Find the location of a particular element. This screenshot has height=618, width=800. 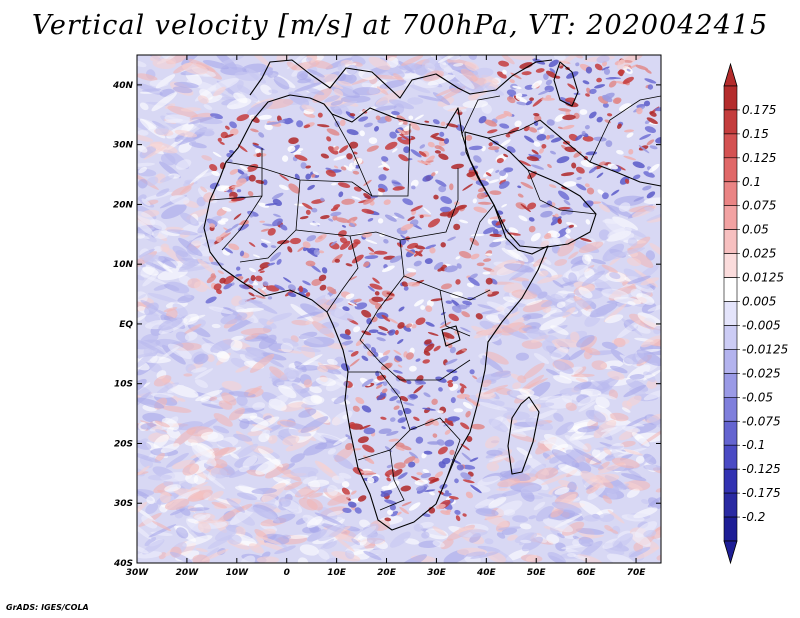

colorbar-label: -0.2 is located at coordinates (753, 517).